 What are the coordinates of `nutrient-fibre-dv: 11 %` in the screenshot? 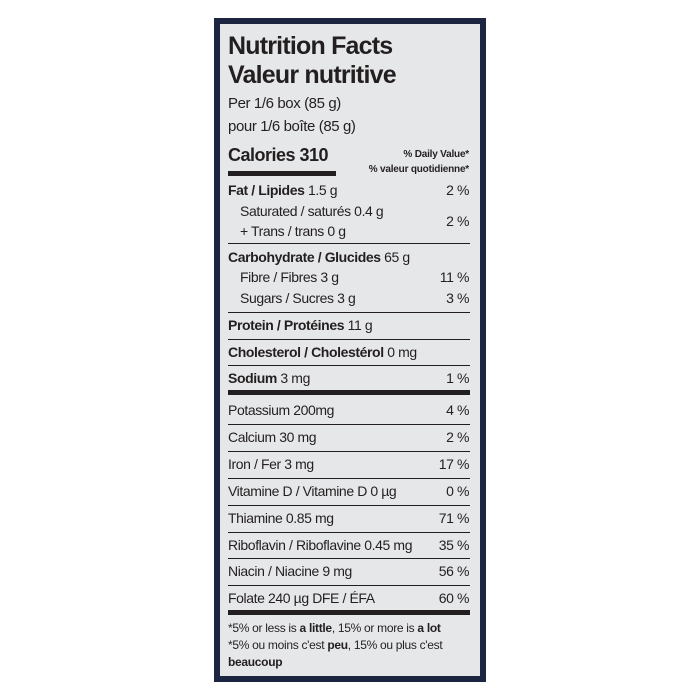 It's located at (454, 277).